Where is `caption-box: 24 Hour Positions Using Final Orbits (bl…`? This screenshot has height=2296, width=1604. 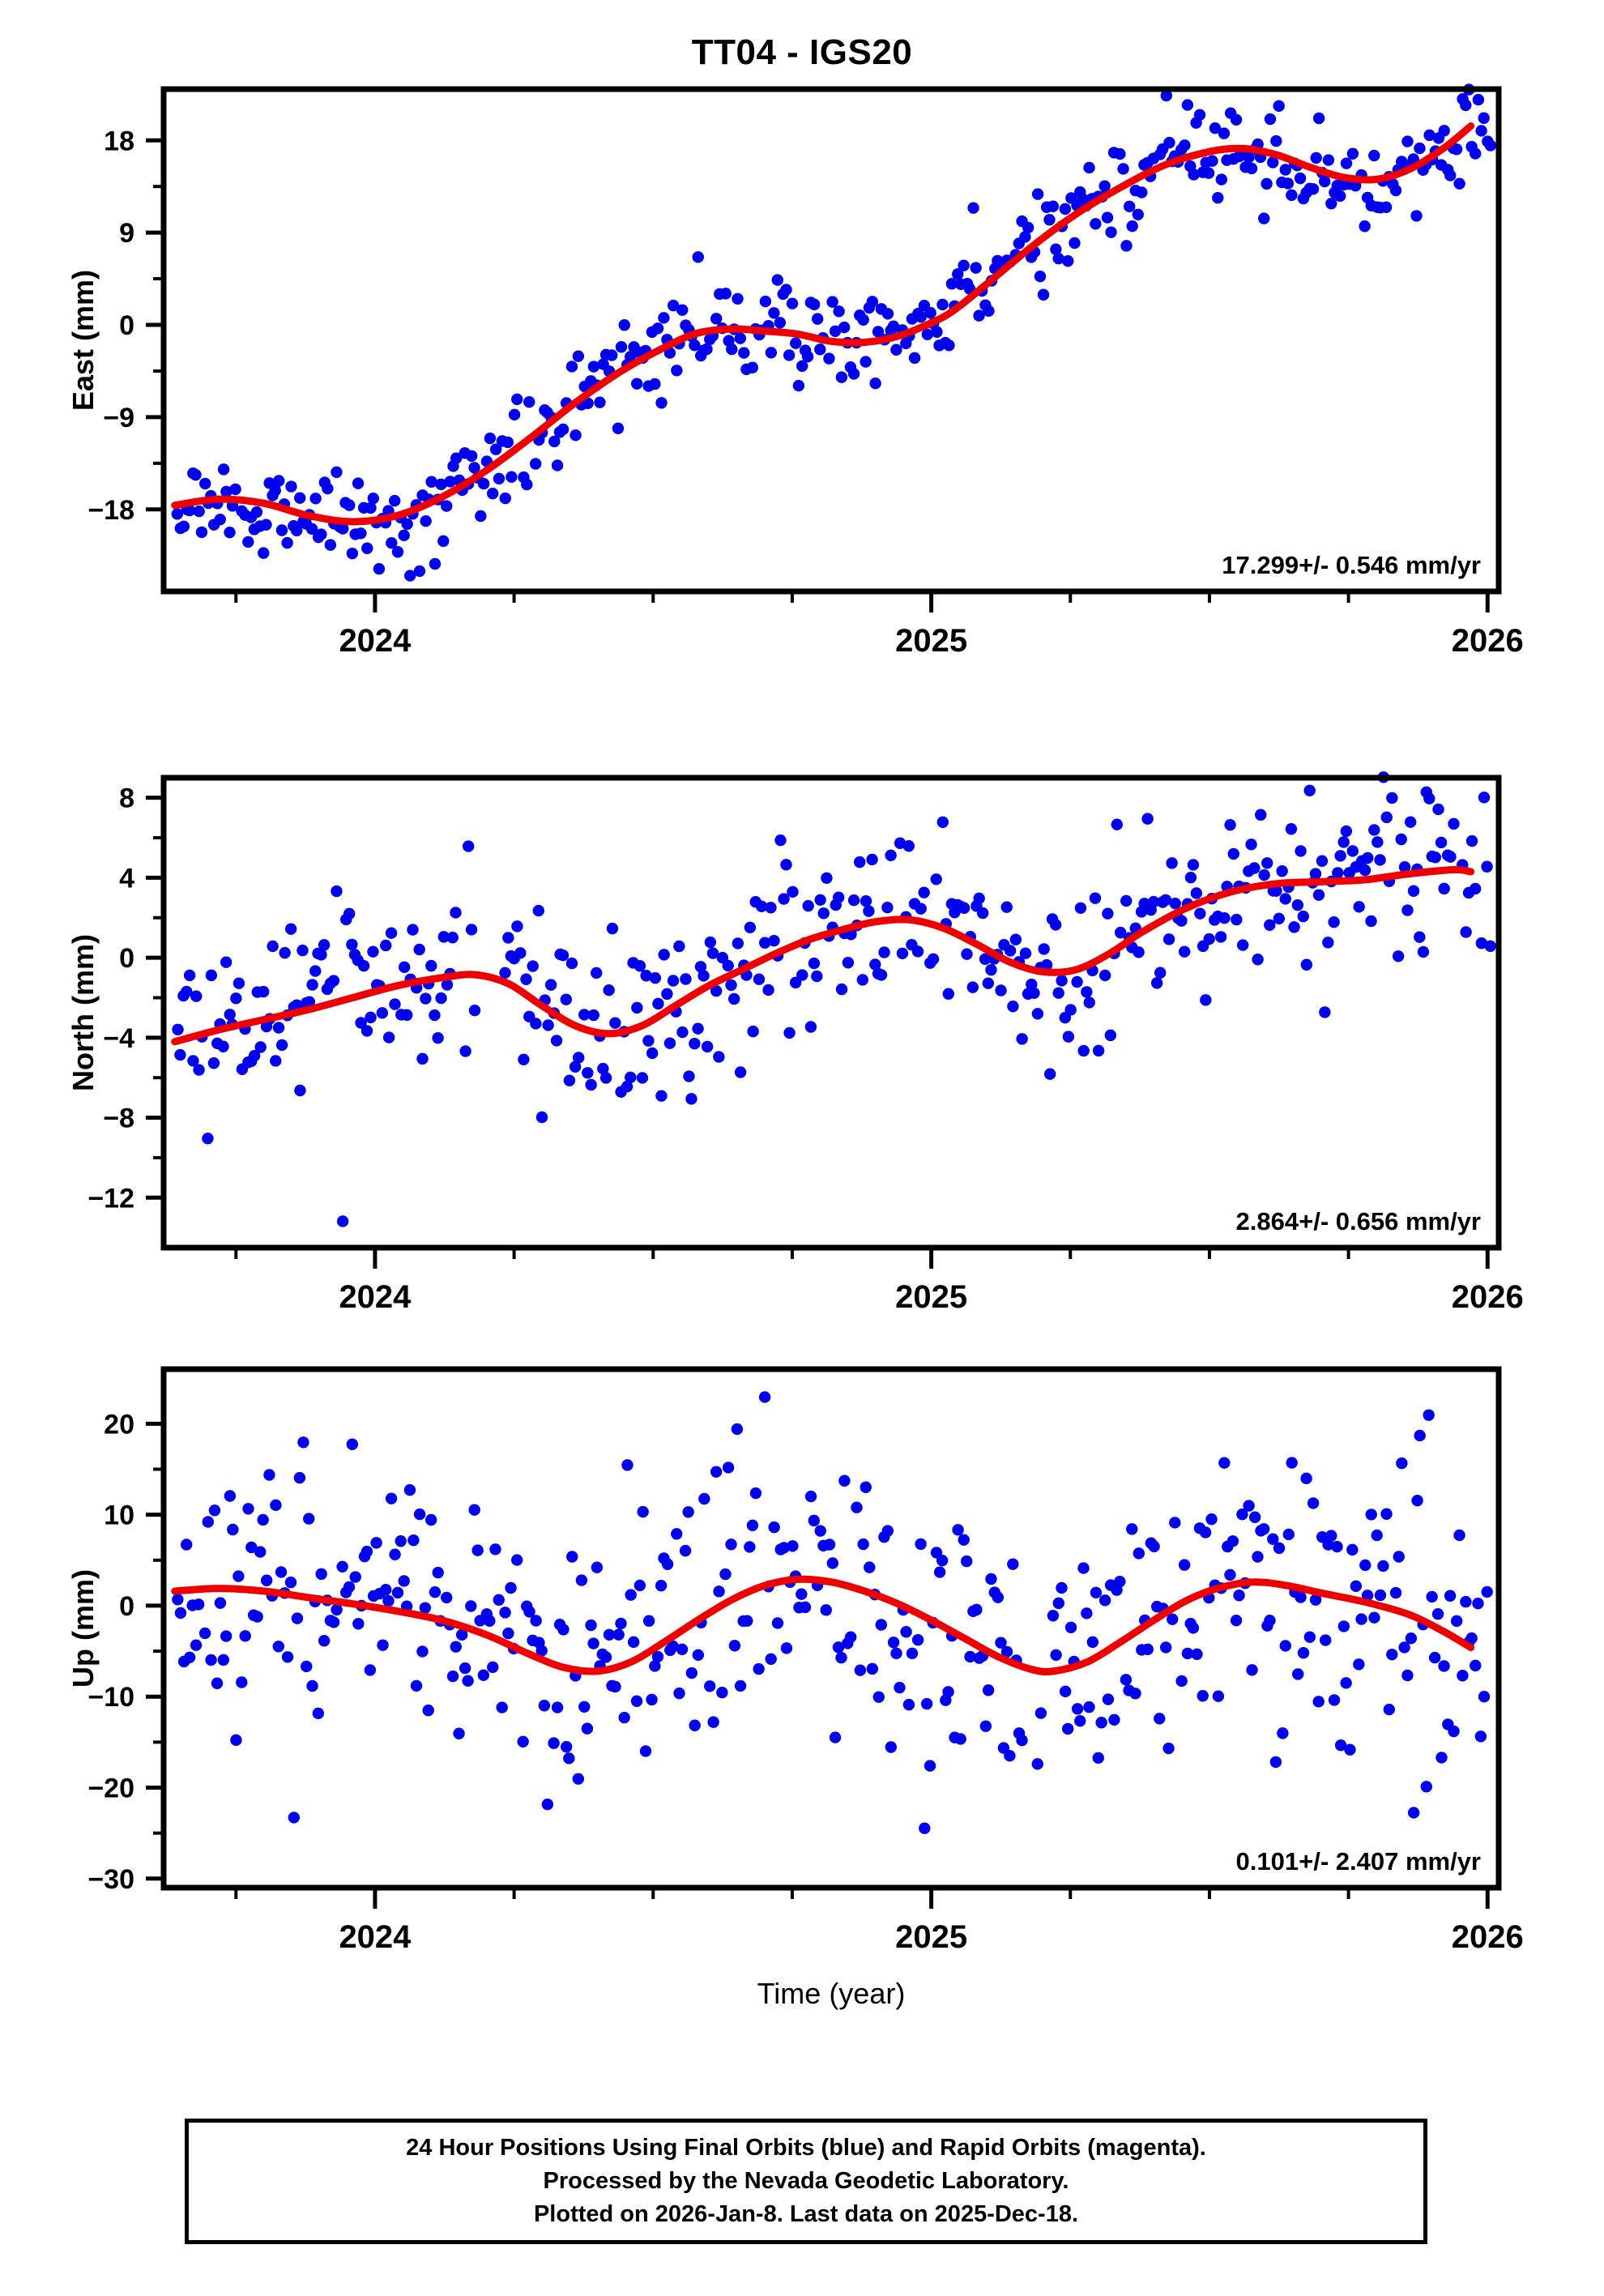
caption-box: 24 Hour Positions Using Final Orbits (bl… is located at coordinates (806, 2181).